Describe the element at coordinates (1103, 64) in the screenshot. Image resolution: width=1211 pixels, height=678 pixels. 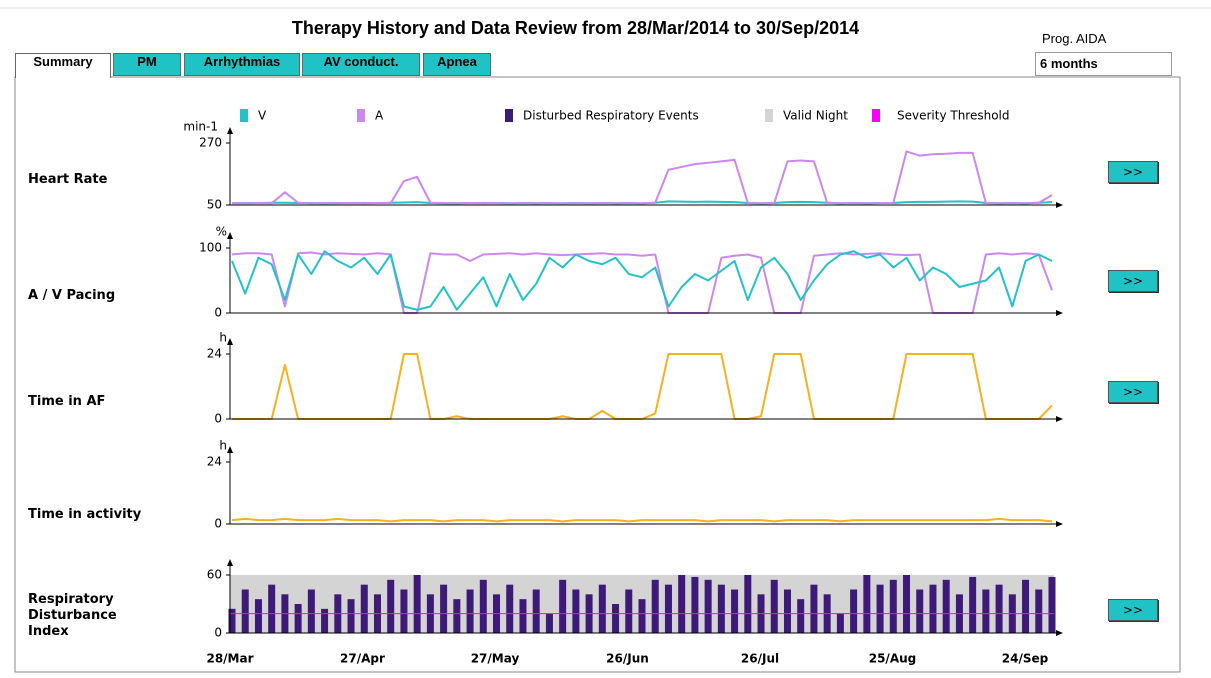
I see `period-select: 6 months` at that location.